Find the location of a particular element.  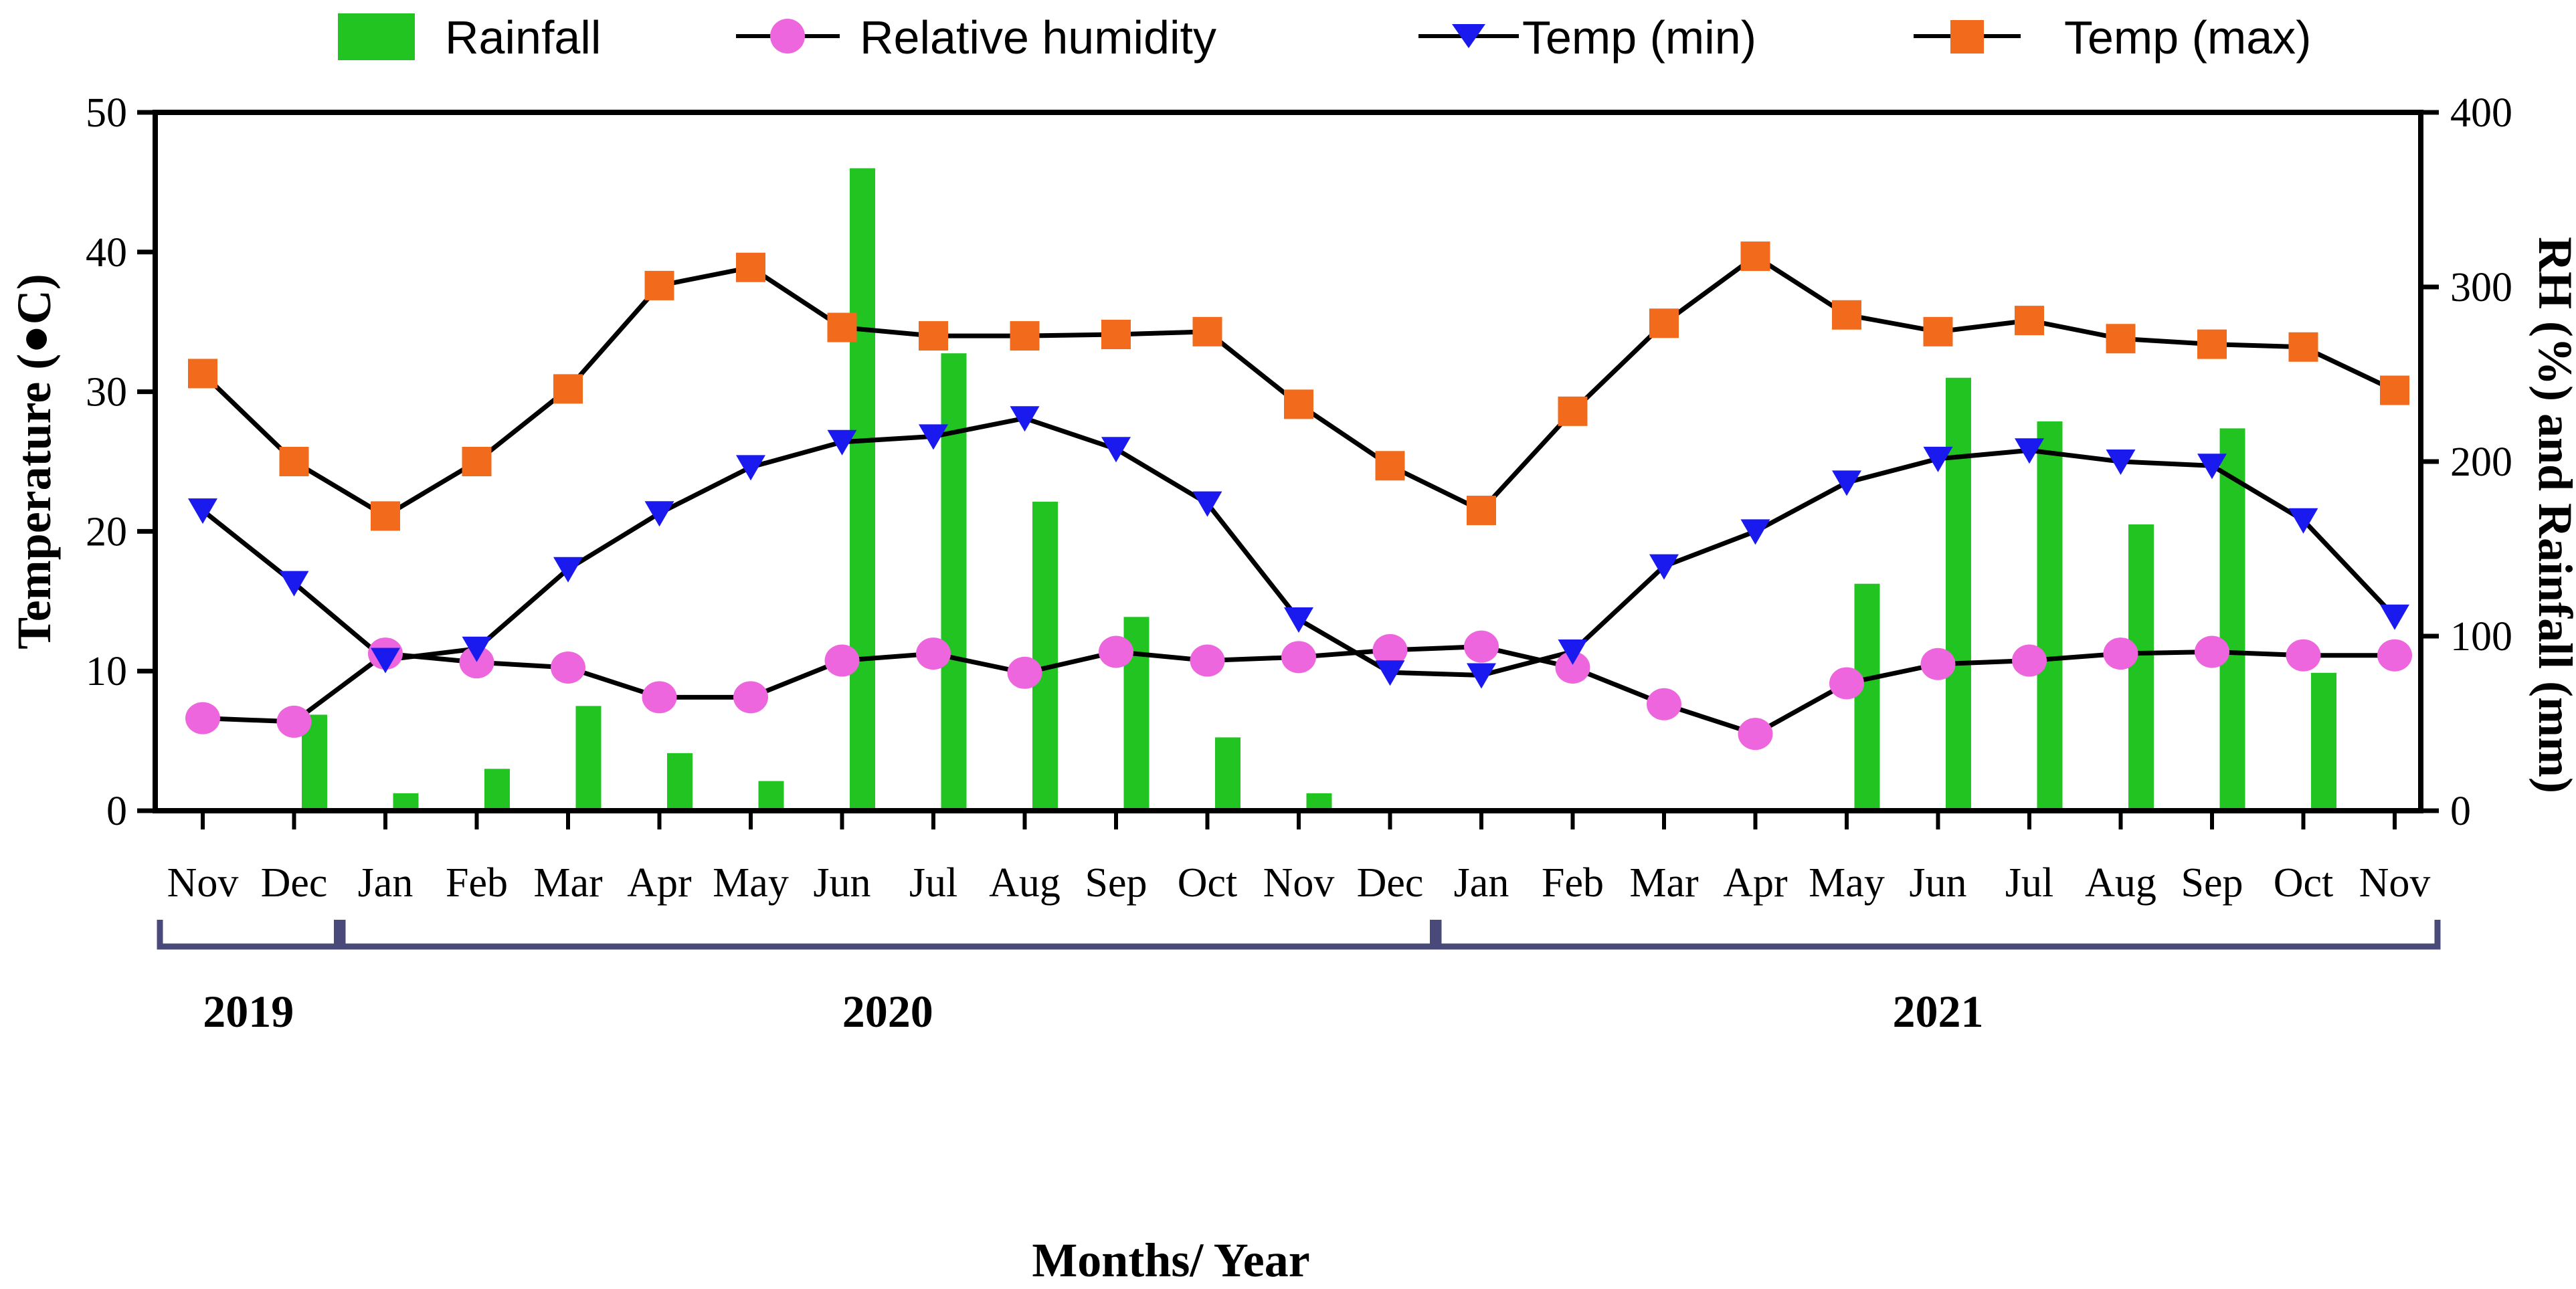

right-ticks: 0 100 200 300 400 is located at coordinates (2466, 462).